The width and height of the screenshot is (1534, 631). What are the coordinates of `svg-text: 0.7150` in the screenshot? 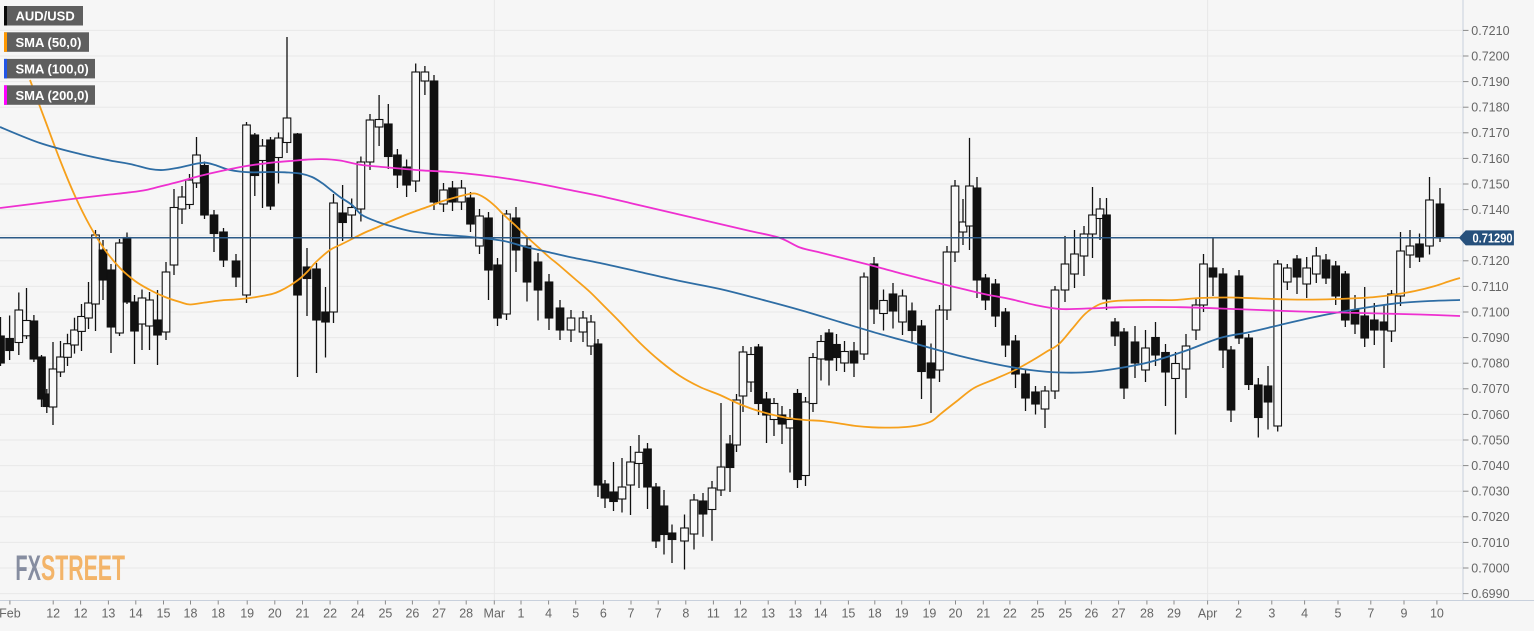 It's located at (1490, 184).